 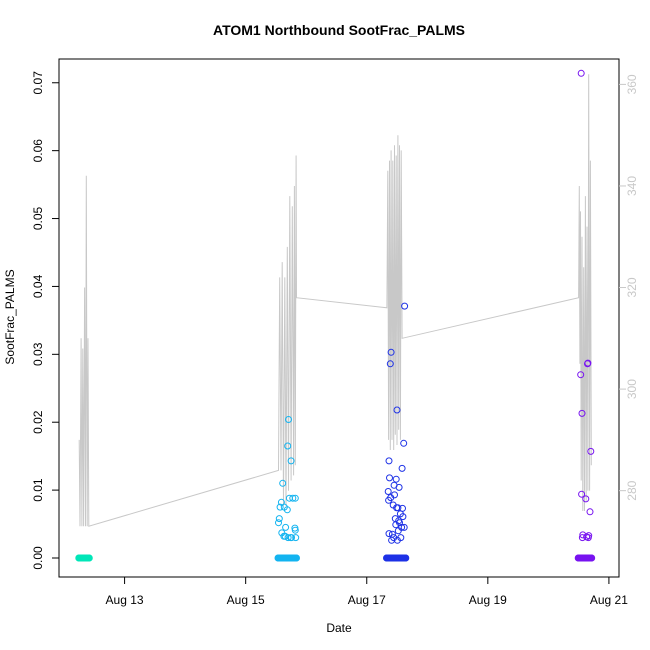 What do you see at coordinates (488, 600) in the screenshot?
I see `x-tick-label: Aug 19` at bounding box center [488, 600].